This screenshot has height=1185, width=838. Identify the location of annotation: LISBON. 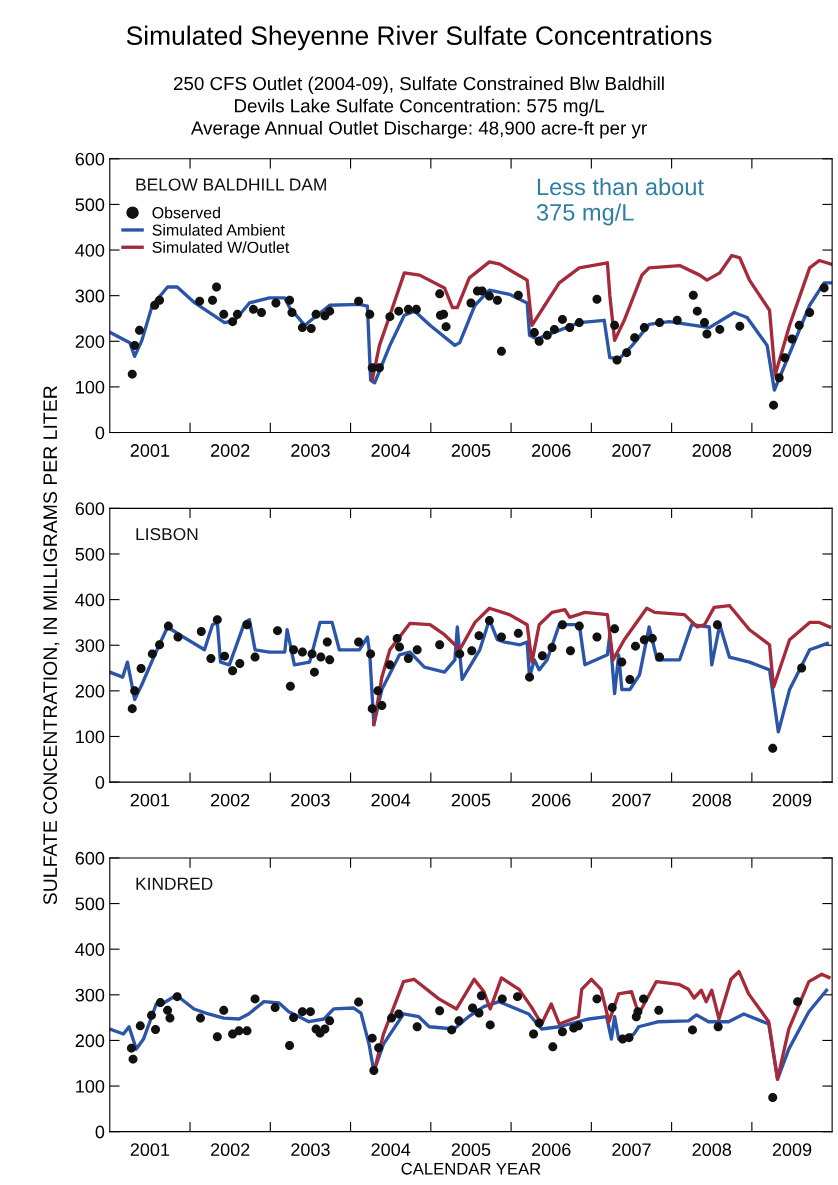
(167, 534).